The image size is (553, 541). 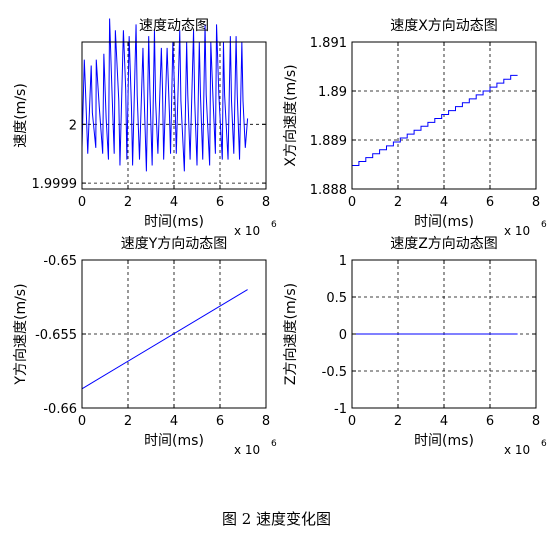 I want to click on speed-y-x-exponent: 6, so click(x=274, y=444).